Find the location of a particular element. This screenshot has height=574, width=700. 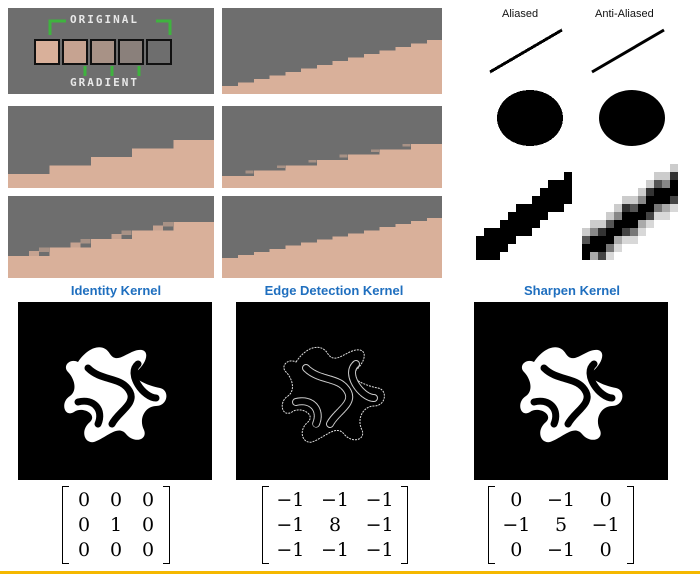

bottom-rule is located at coordinates (350, 572).